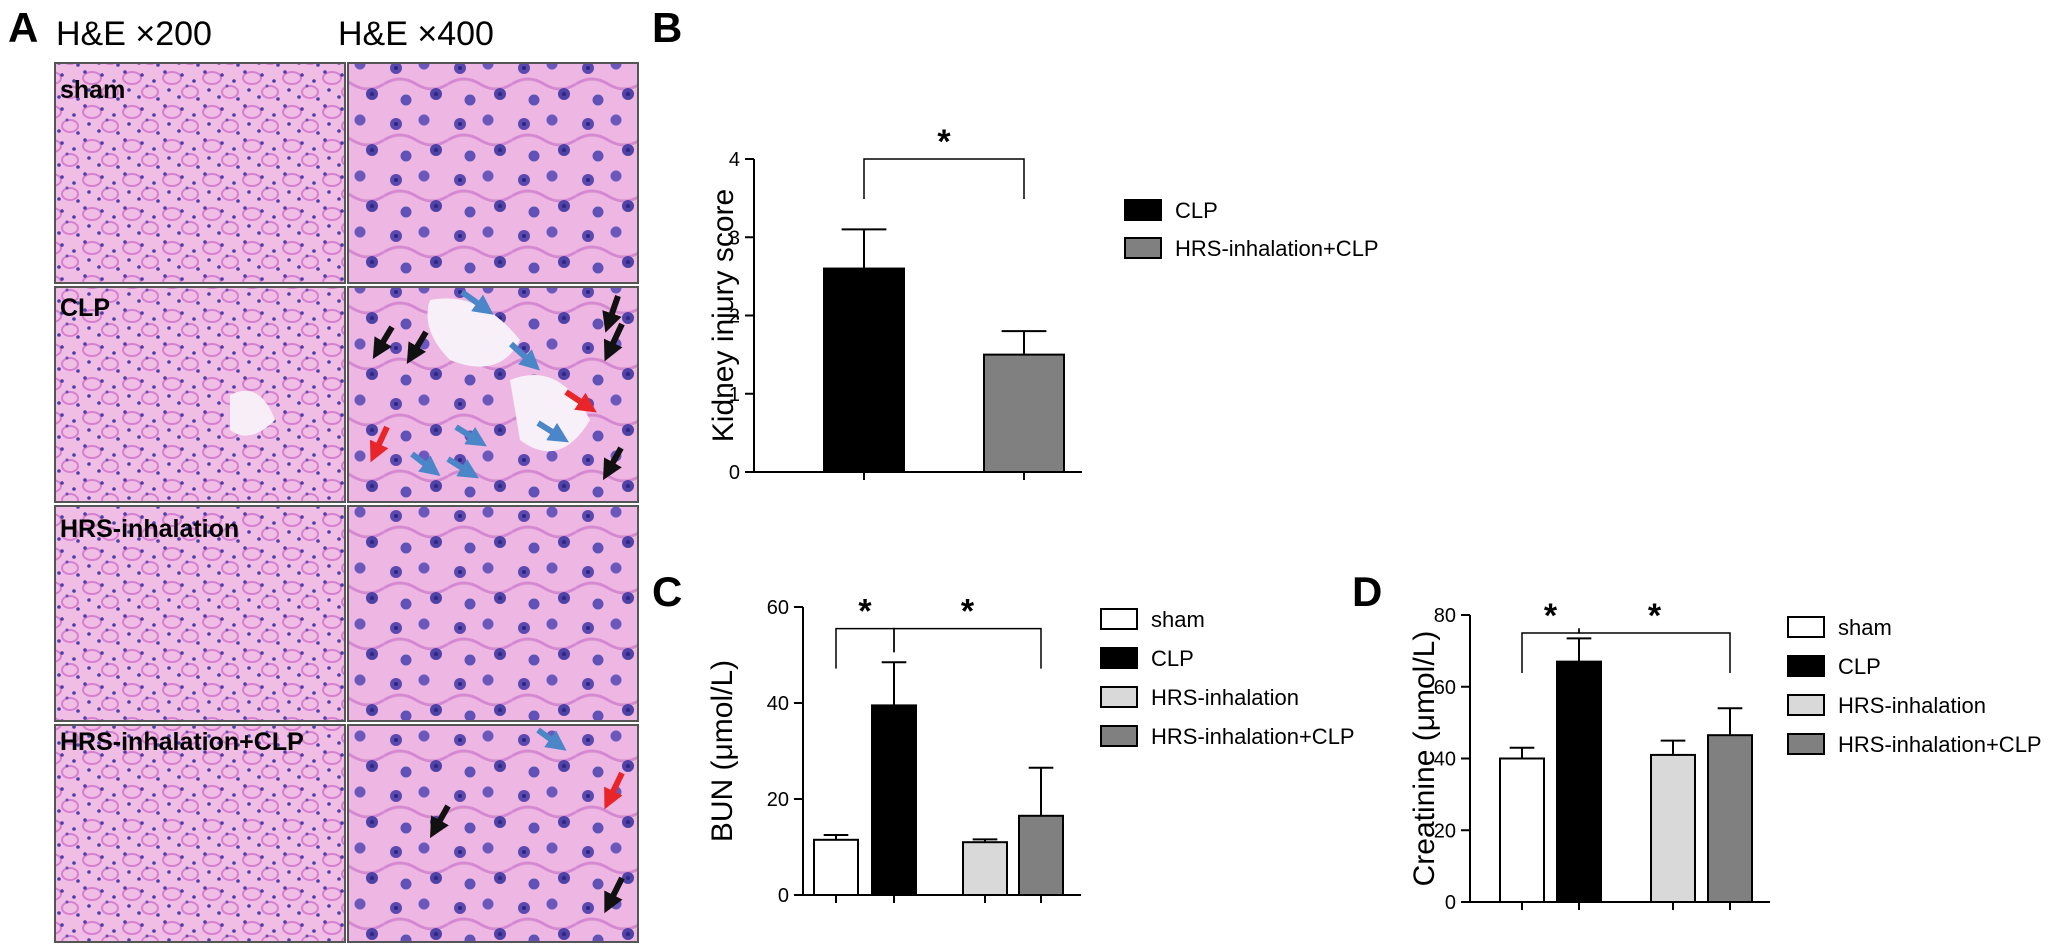 The height and width of the screenshot is (949, 2058). What do you see at coordinates (1445, 616) in the screenshot?
I see `y-tick-label: 80` at bounding box center [1445, 616].